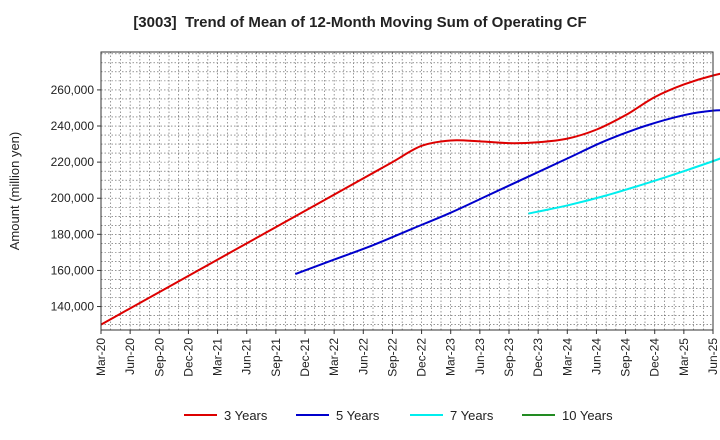 The image size is (720, 440). Describe the element at coordinates (247, 356) in the screenshot. I see `x-tick-label: Jun-21` at that location.